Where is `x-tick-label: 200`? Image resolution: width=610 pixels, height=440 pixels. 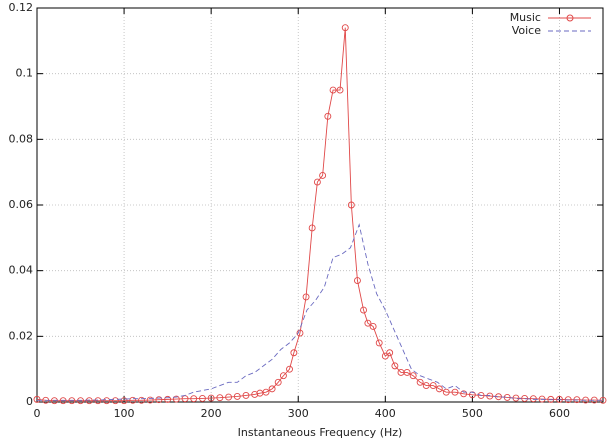
x-tick-label: 200 is located at coordinates (211, 413).